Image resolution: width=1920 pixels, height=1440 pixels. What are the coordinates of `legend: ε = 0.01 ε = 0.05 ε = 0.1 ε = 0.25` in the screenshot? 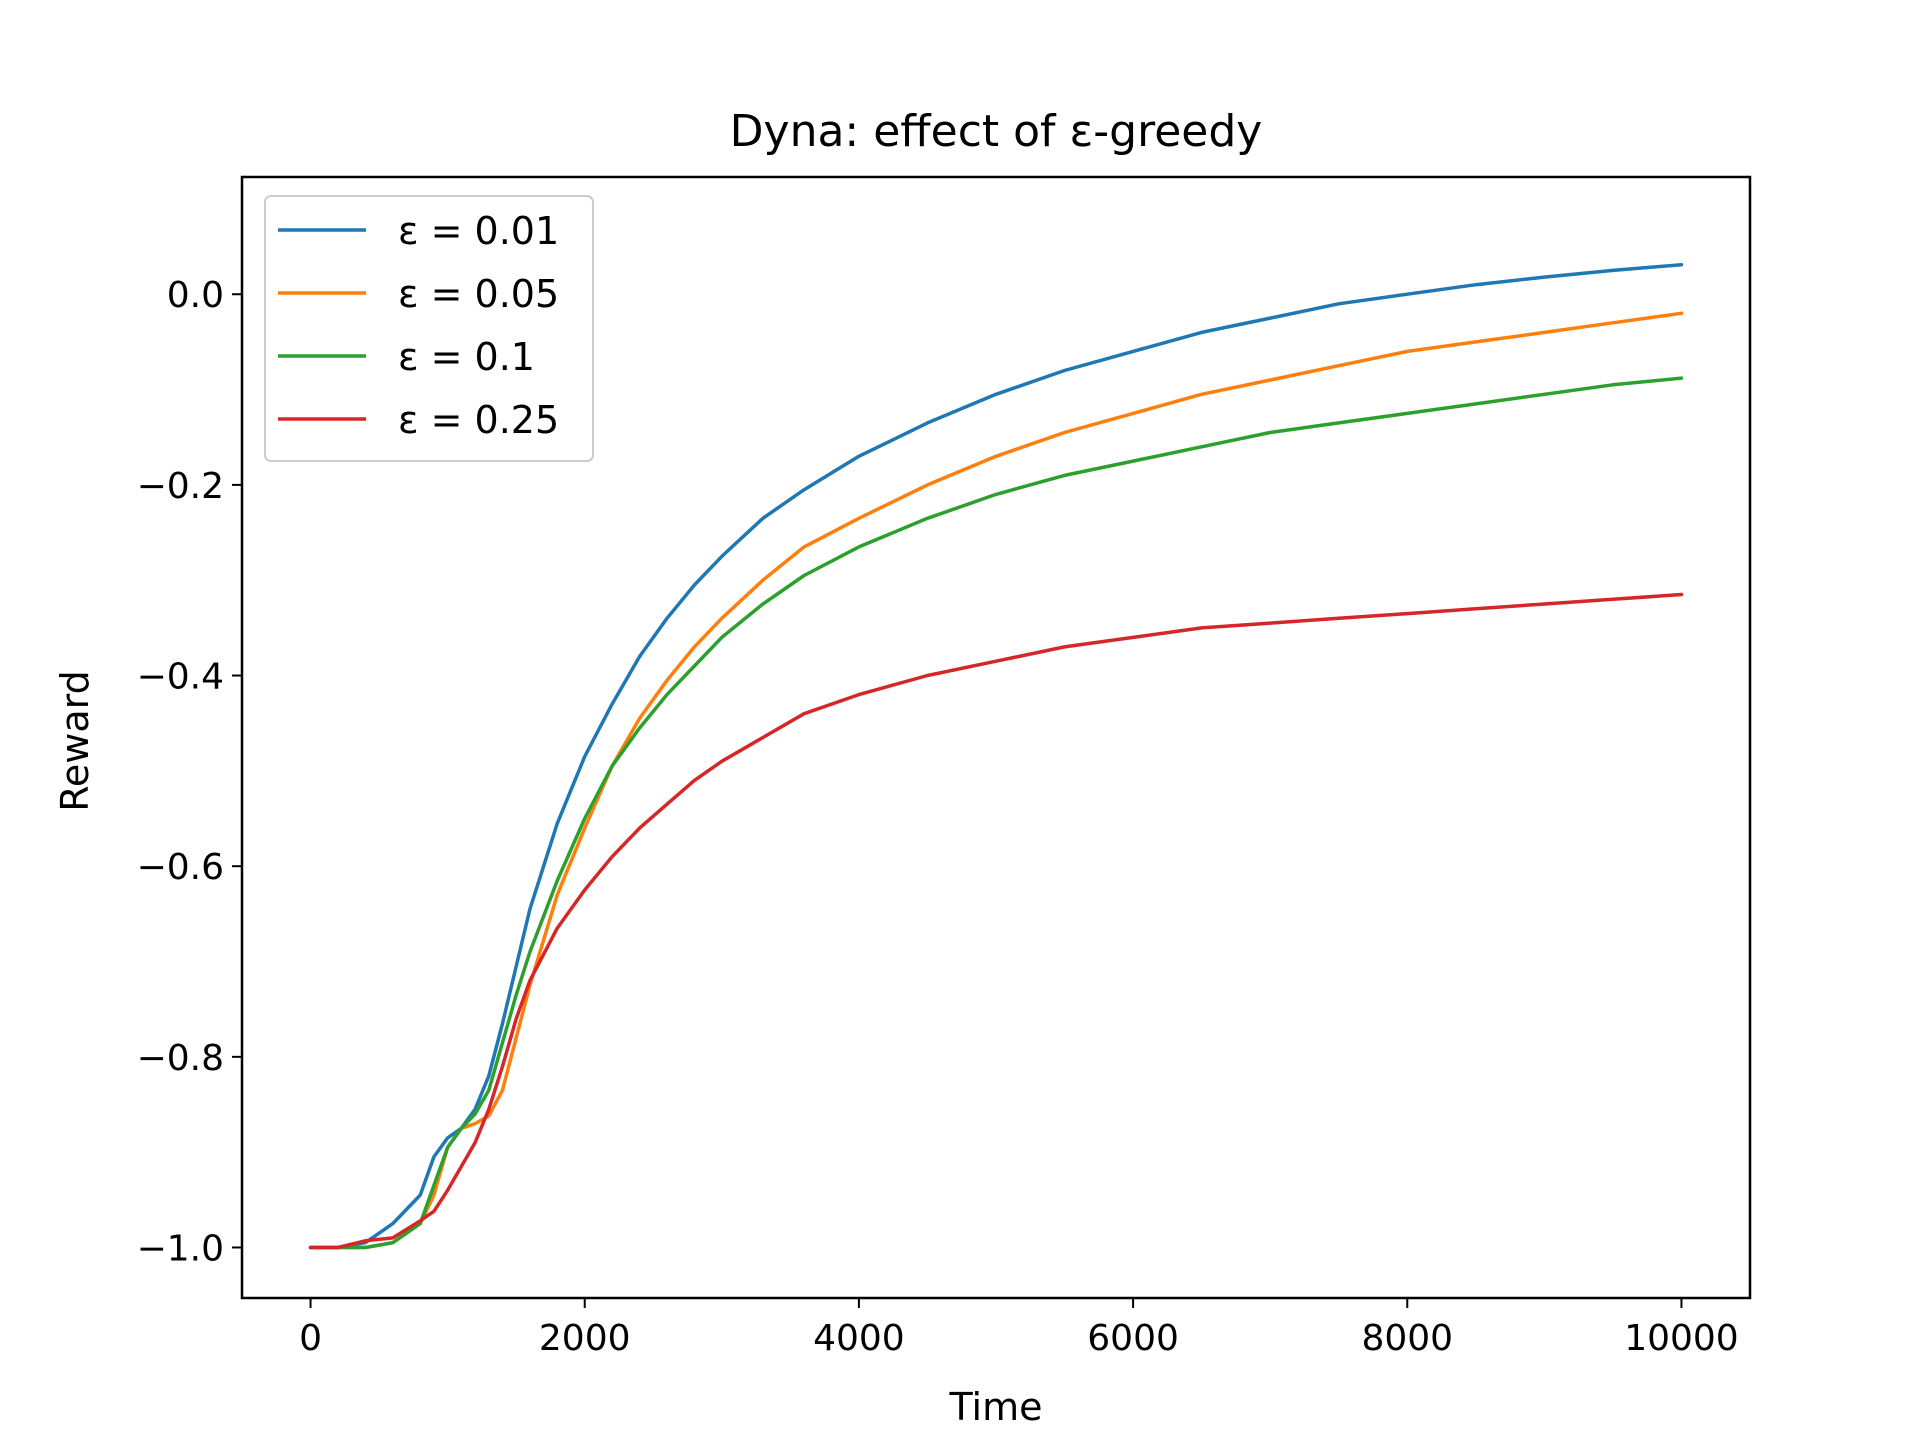 It's located at (429, 328).